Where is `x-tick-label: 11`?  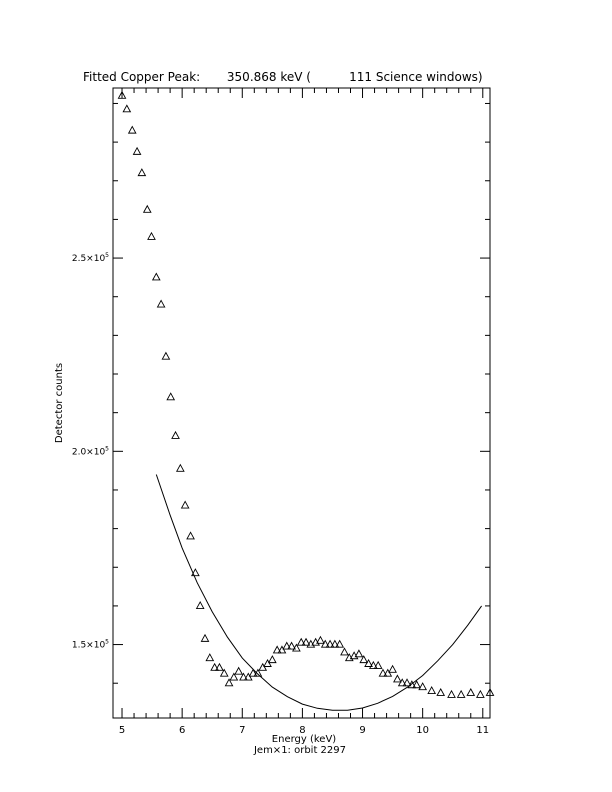 x-tick-label: 11 is located at coordinates (482, 730).